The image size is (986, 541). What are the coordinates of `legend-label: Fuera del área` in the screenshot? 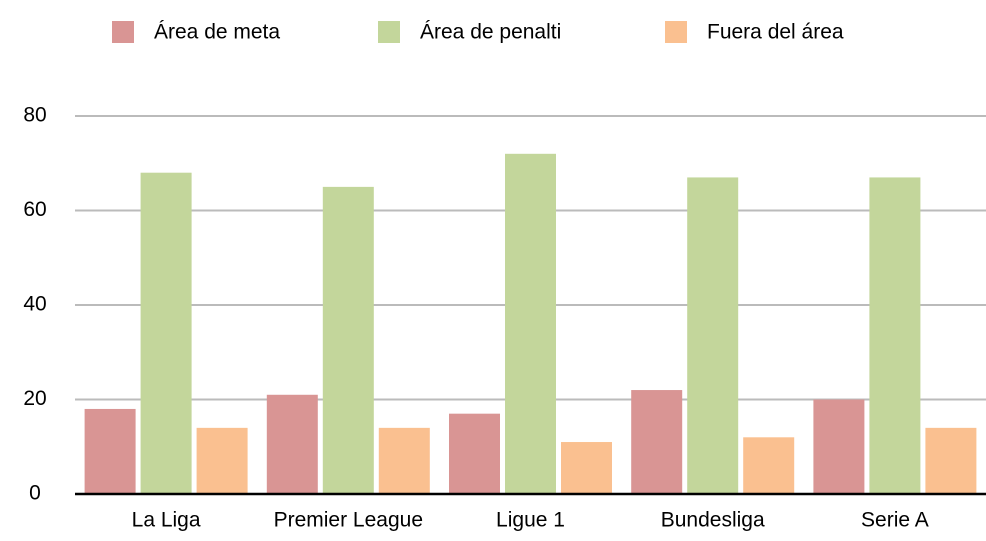 It's located at (775, 32).